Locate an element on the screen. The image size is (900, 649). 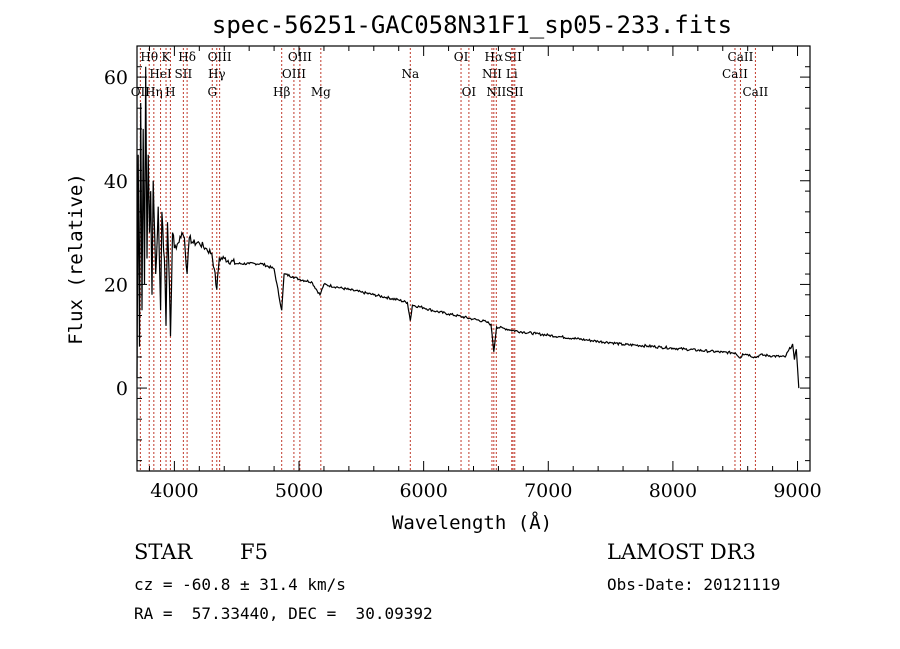
y-axis-label: Flux (relative) is located at coordinates (76, 259).